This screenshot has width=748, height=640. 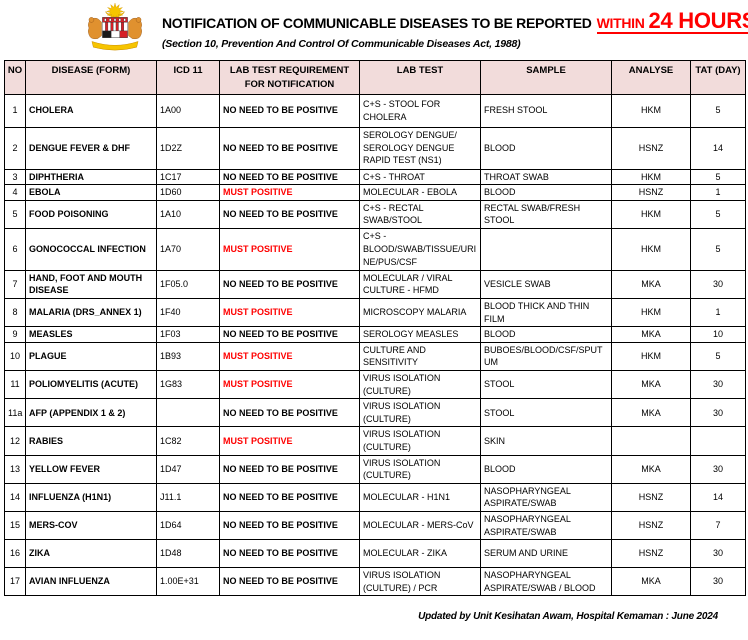 I want to click on cell-disease: ZIKA, so click(x=91, y=554).